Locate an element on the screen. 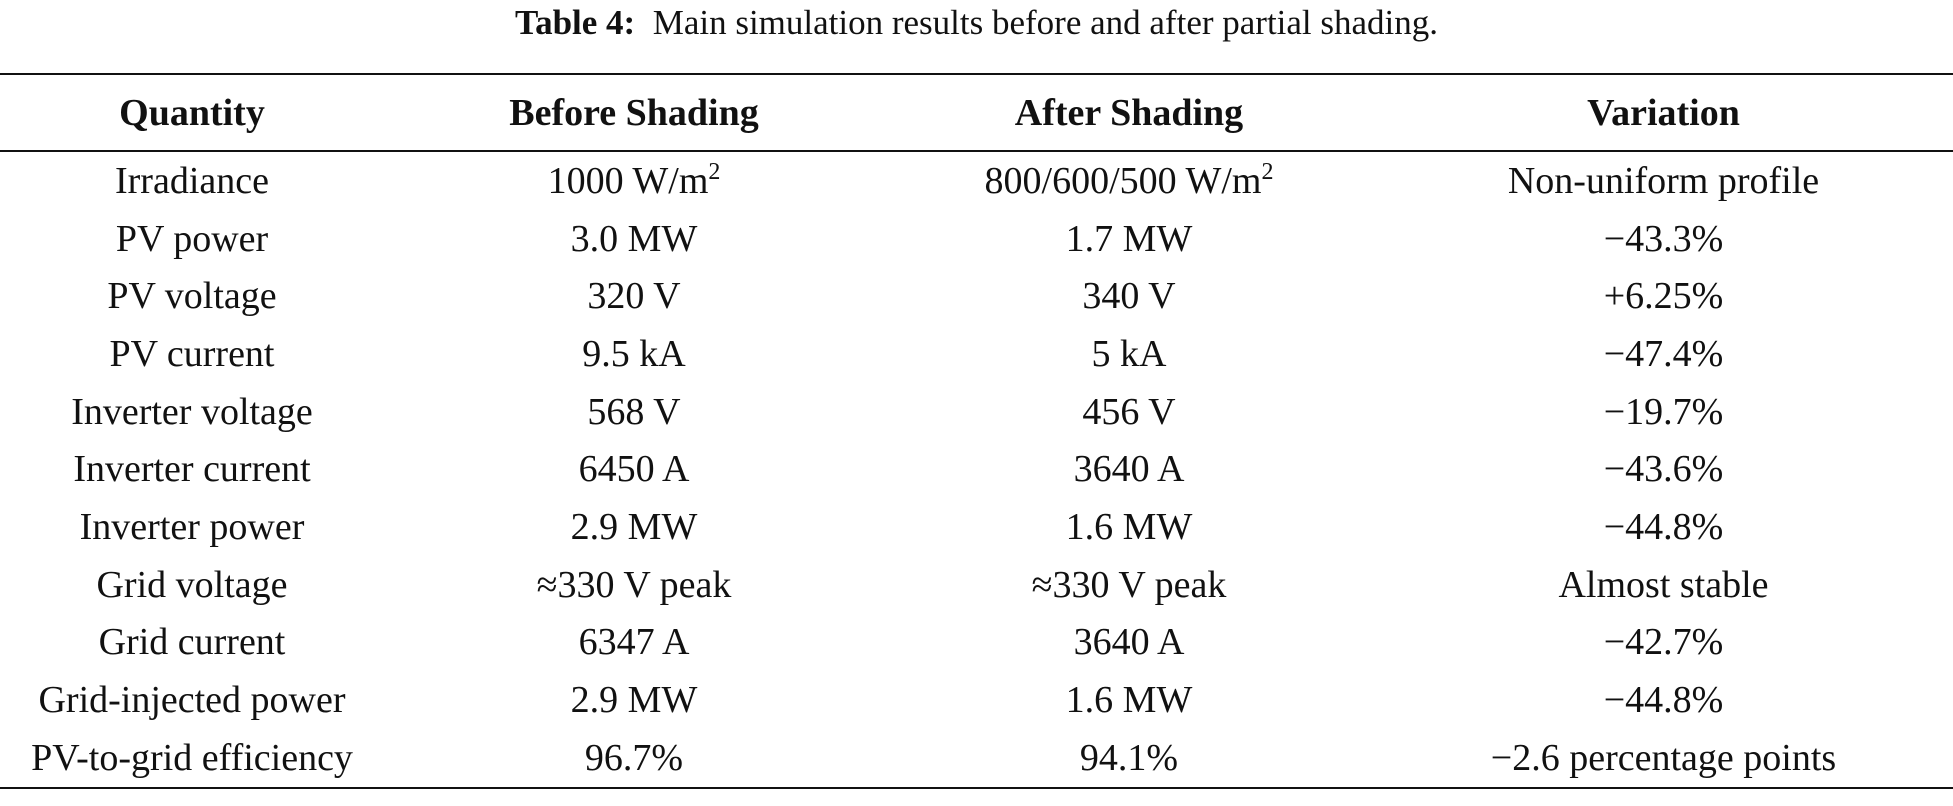  table-row: Grid-injected power 2.9 MW 1.6 MW −44.8% is located at coordinates (976, 700).